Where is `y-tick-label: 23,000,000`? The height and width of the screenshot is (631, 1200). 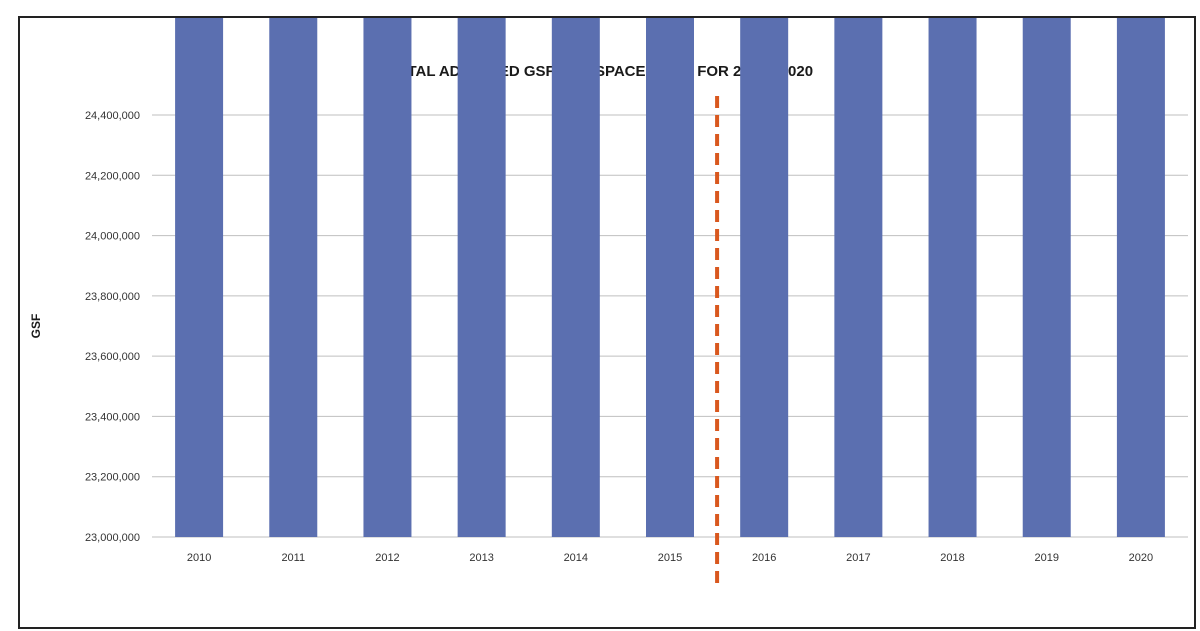 y-tick-label: 23,000,000 is located at coordinates (112, 538).